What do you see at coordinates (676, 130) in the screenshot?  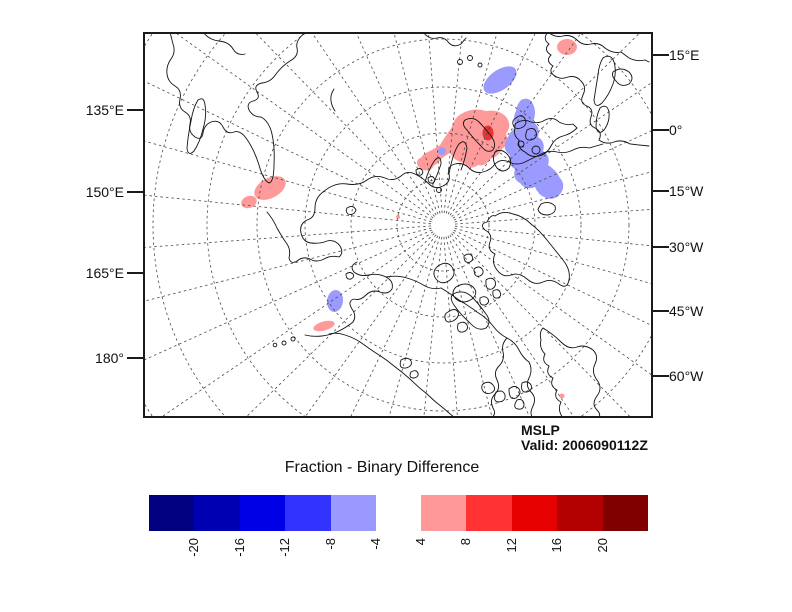 I see `axis-label-right-1: 0°` at bounding box center [676, 130].